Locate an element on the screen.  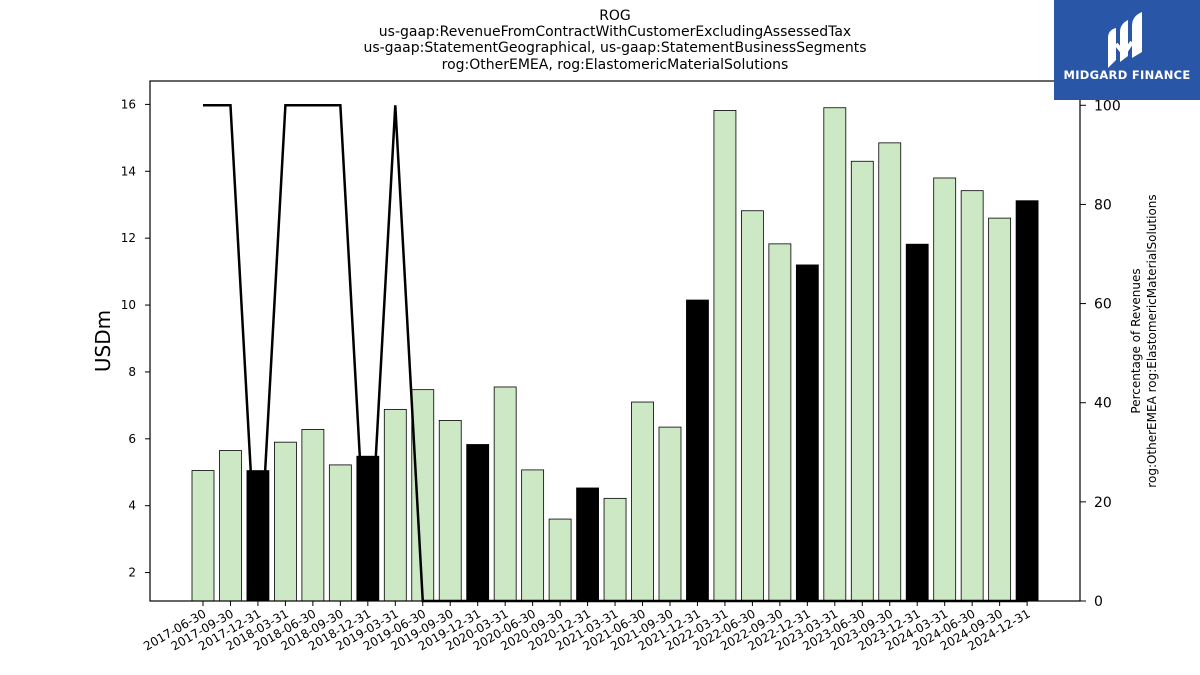
y-tick-label-8: 8 is located at coordinates (132, 372).